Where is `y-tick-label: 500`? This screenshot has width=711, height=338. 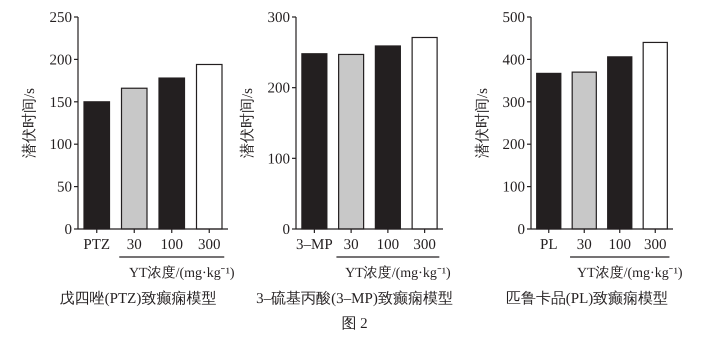 y-tick-label: 500 is located at coordinates (513, 18).